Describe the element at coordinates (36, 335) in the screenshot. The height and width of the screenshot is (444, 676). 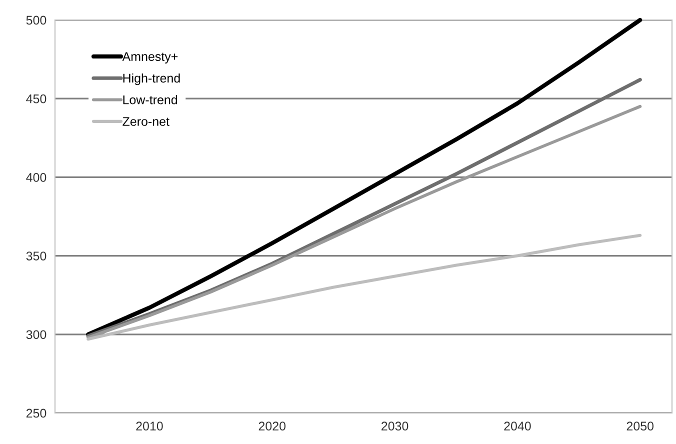
I see `y-tick-label: 300` at that location.